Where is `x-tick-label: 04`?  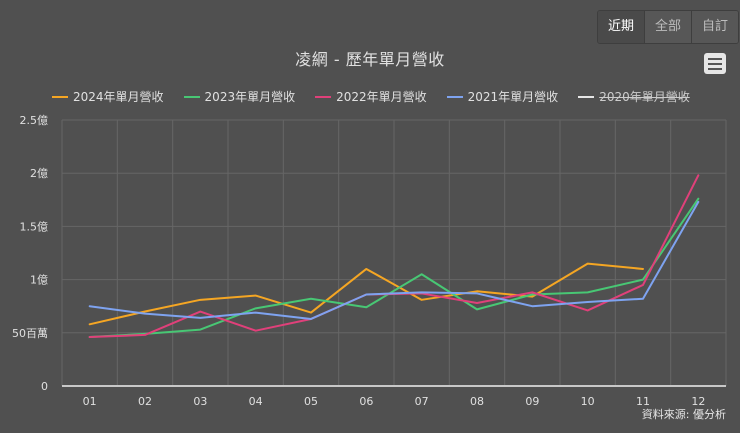
x-tick-label: 04 is located at coordinates (256, 401).